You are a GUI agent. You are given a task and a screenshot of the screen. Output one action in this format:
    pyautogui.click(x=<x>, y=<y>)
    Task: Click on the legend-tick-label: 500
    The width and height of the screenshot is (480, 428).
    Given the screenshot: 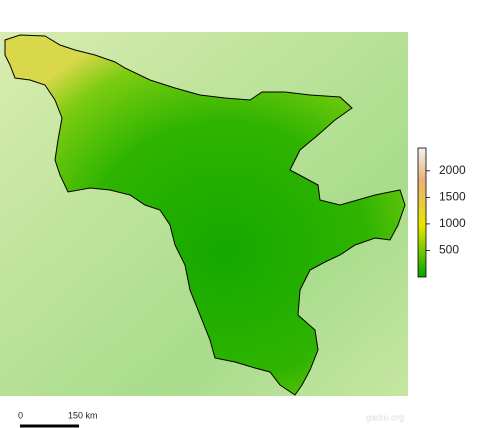 What is the action you would take?
    pyautogui.click(x=449, y=250)
    